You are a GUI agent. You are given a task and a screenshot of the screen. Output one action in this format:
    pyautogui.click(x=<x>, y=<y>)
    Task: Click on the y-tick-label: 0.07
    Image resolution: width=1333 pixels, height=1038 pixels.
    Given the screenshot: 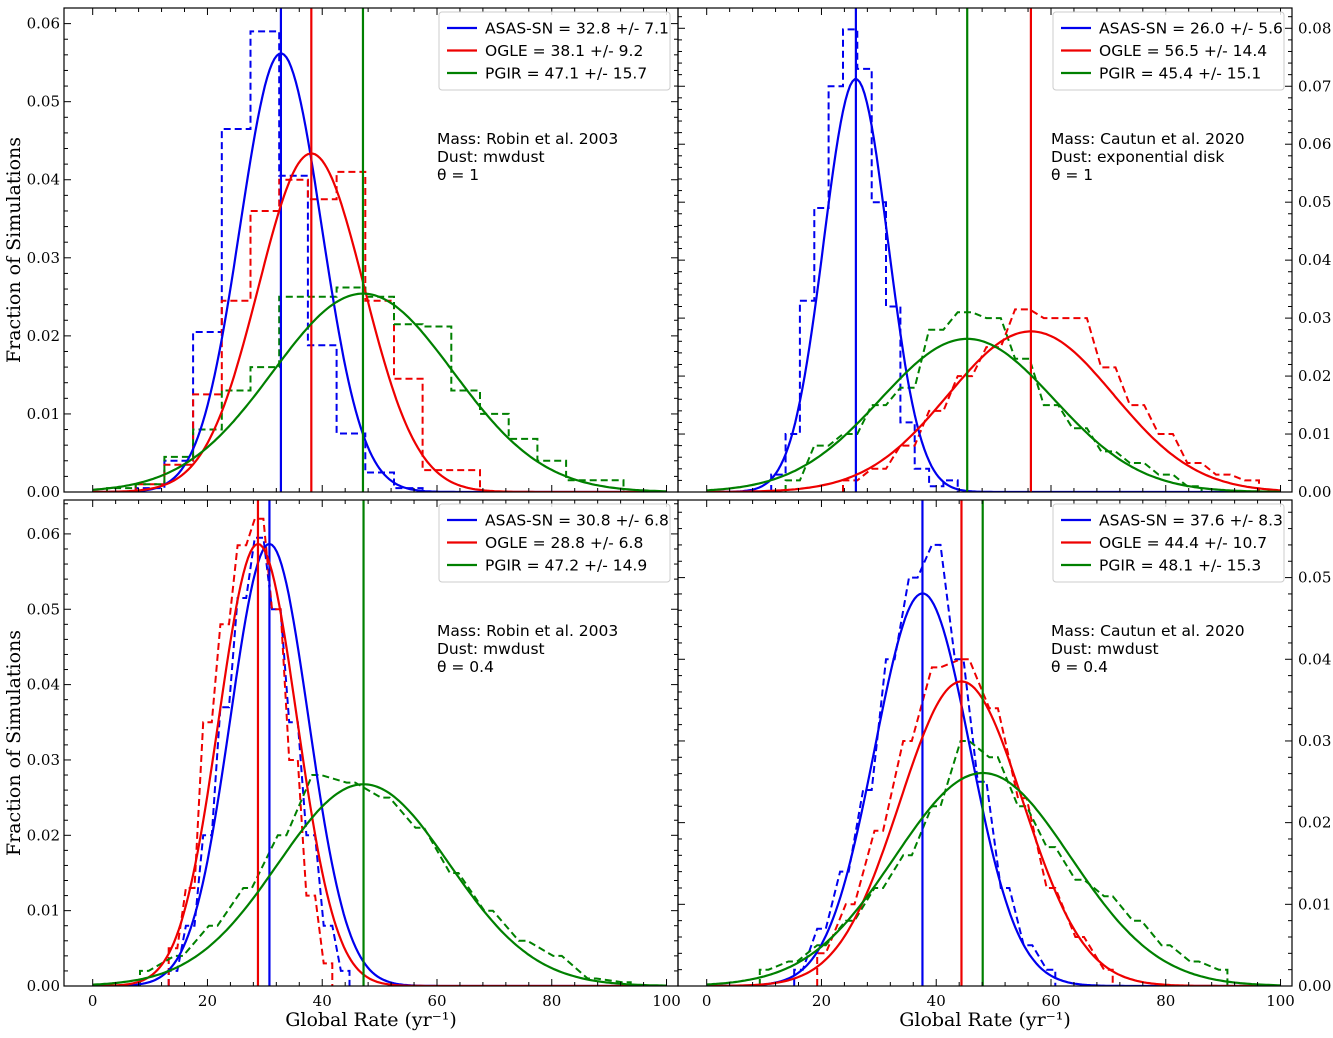 What is the action you would take?
    pyautogui.click(x=1314, y=86)
    